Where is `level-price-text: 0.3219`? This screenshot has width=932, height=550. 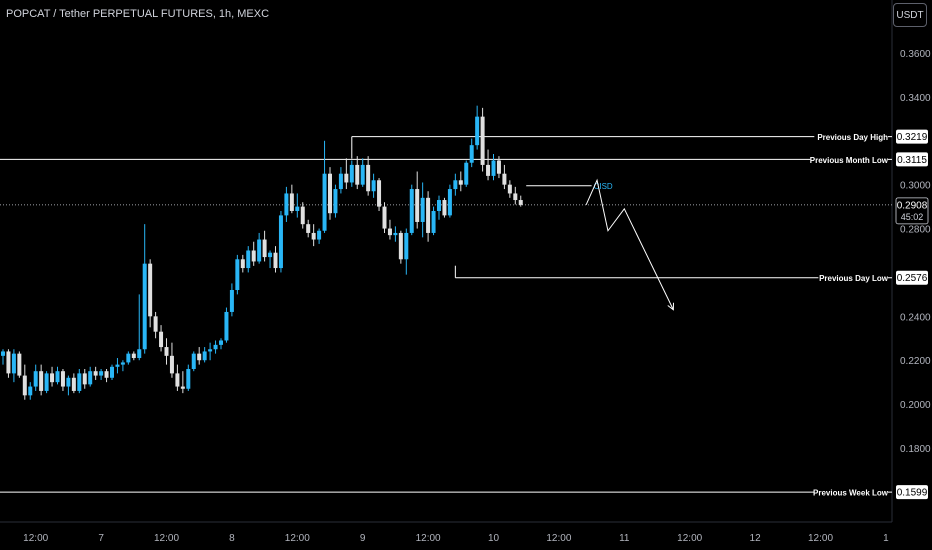
level-price-text: 0.3219 is located at coordinates (912, 137).